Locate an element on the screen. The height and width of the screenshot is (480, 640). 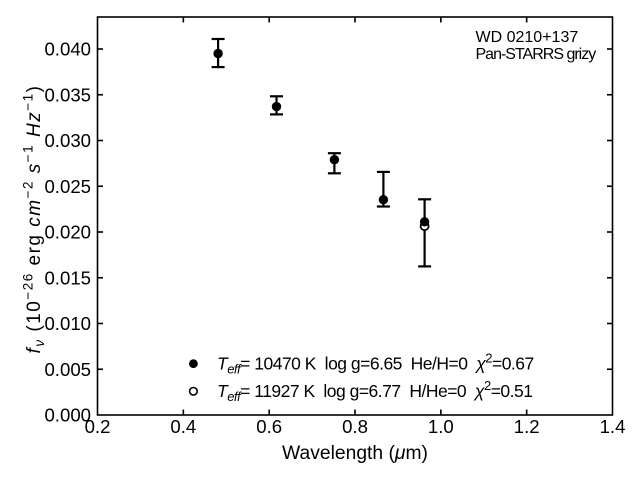
svg-text: 1.2 is located at coordinates (527, 426).